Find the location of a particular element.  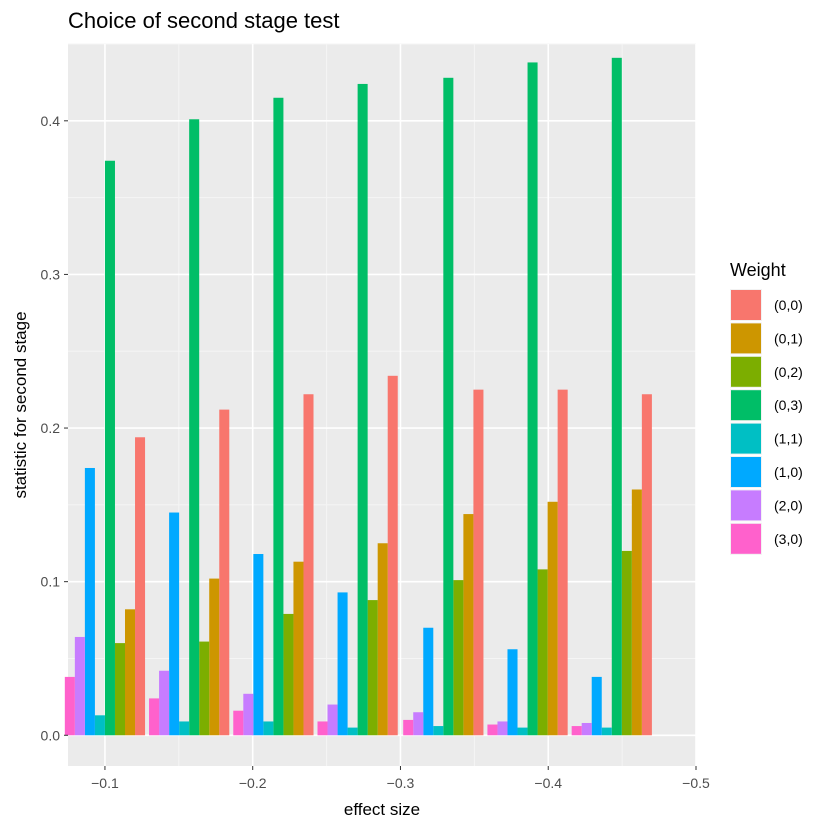

legend-label: (0,2) is located at coordinates (788, 372).